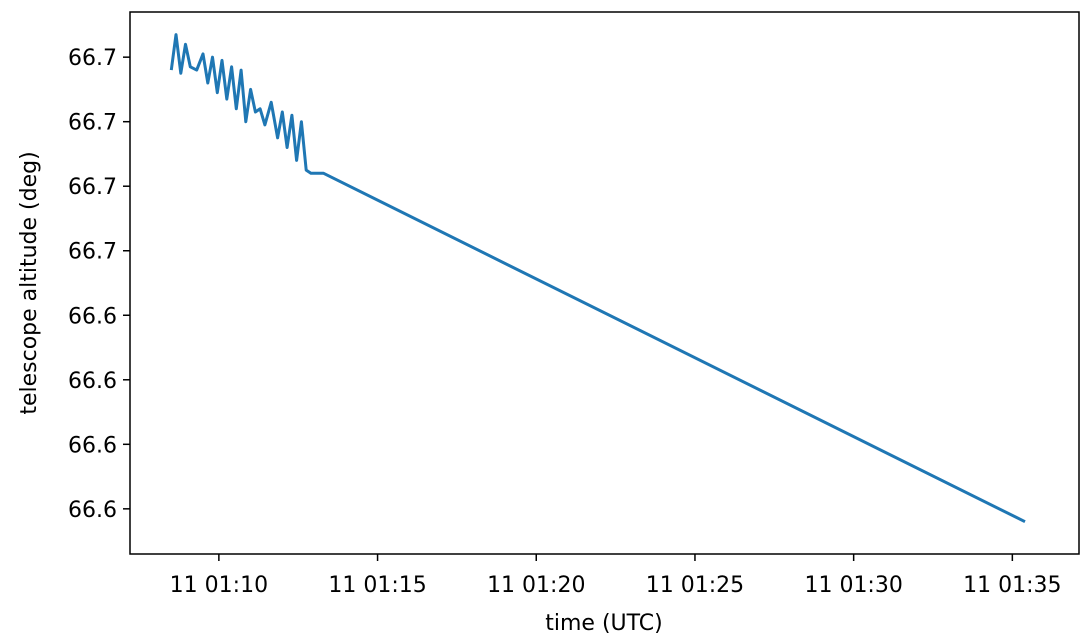 This screenshot has height=639, width=1086. I want to click on x-tick-label: 11 01:35, so click(1012, 585).